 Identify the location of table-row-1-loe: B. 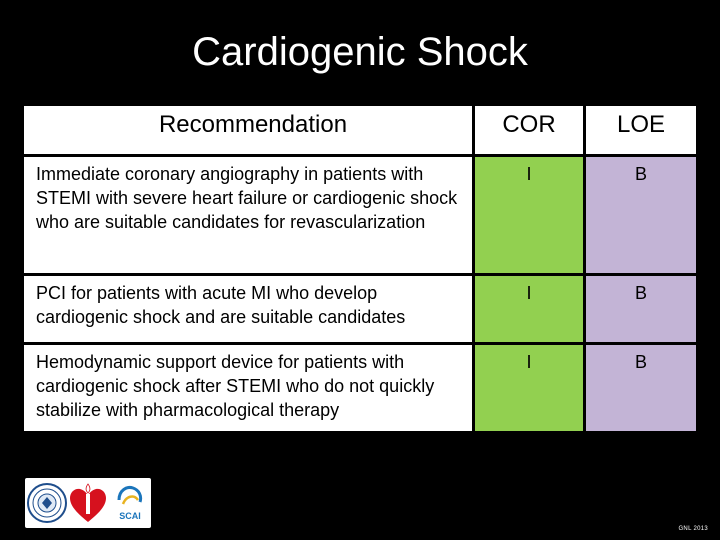
(641, 215).